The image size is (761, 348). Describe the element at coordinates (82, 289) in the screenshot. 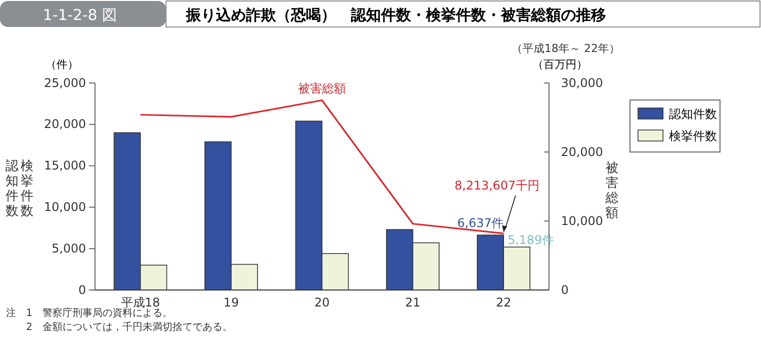

I see `y-tick-label: 0` at that location.